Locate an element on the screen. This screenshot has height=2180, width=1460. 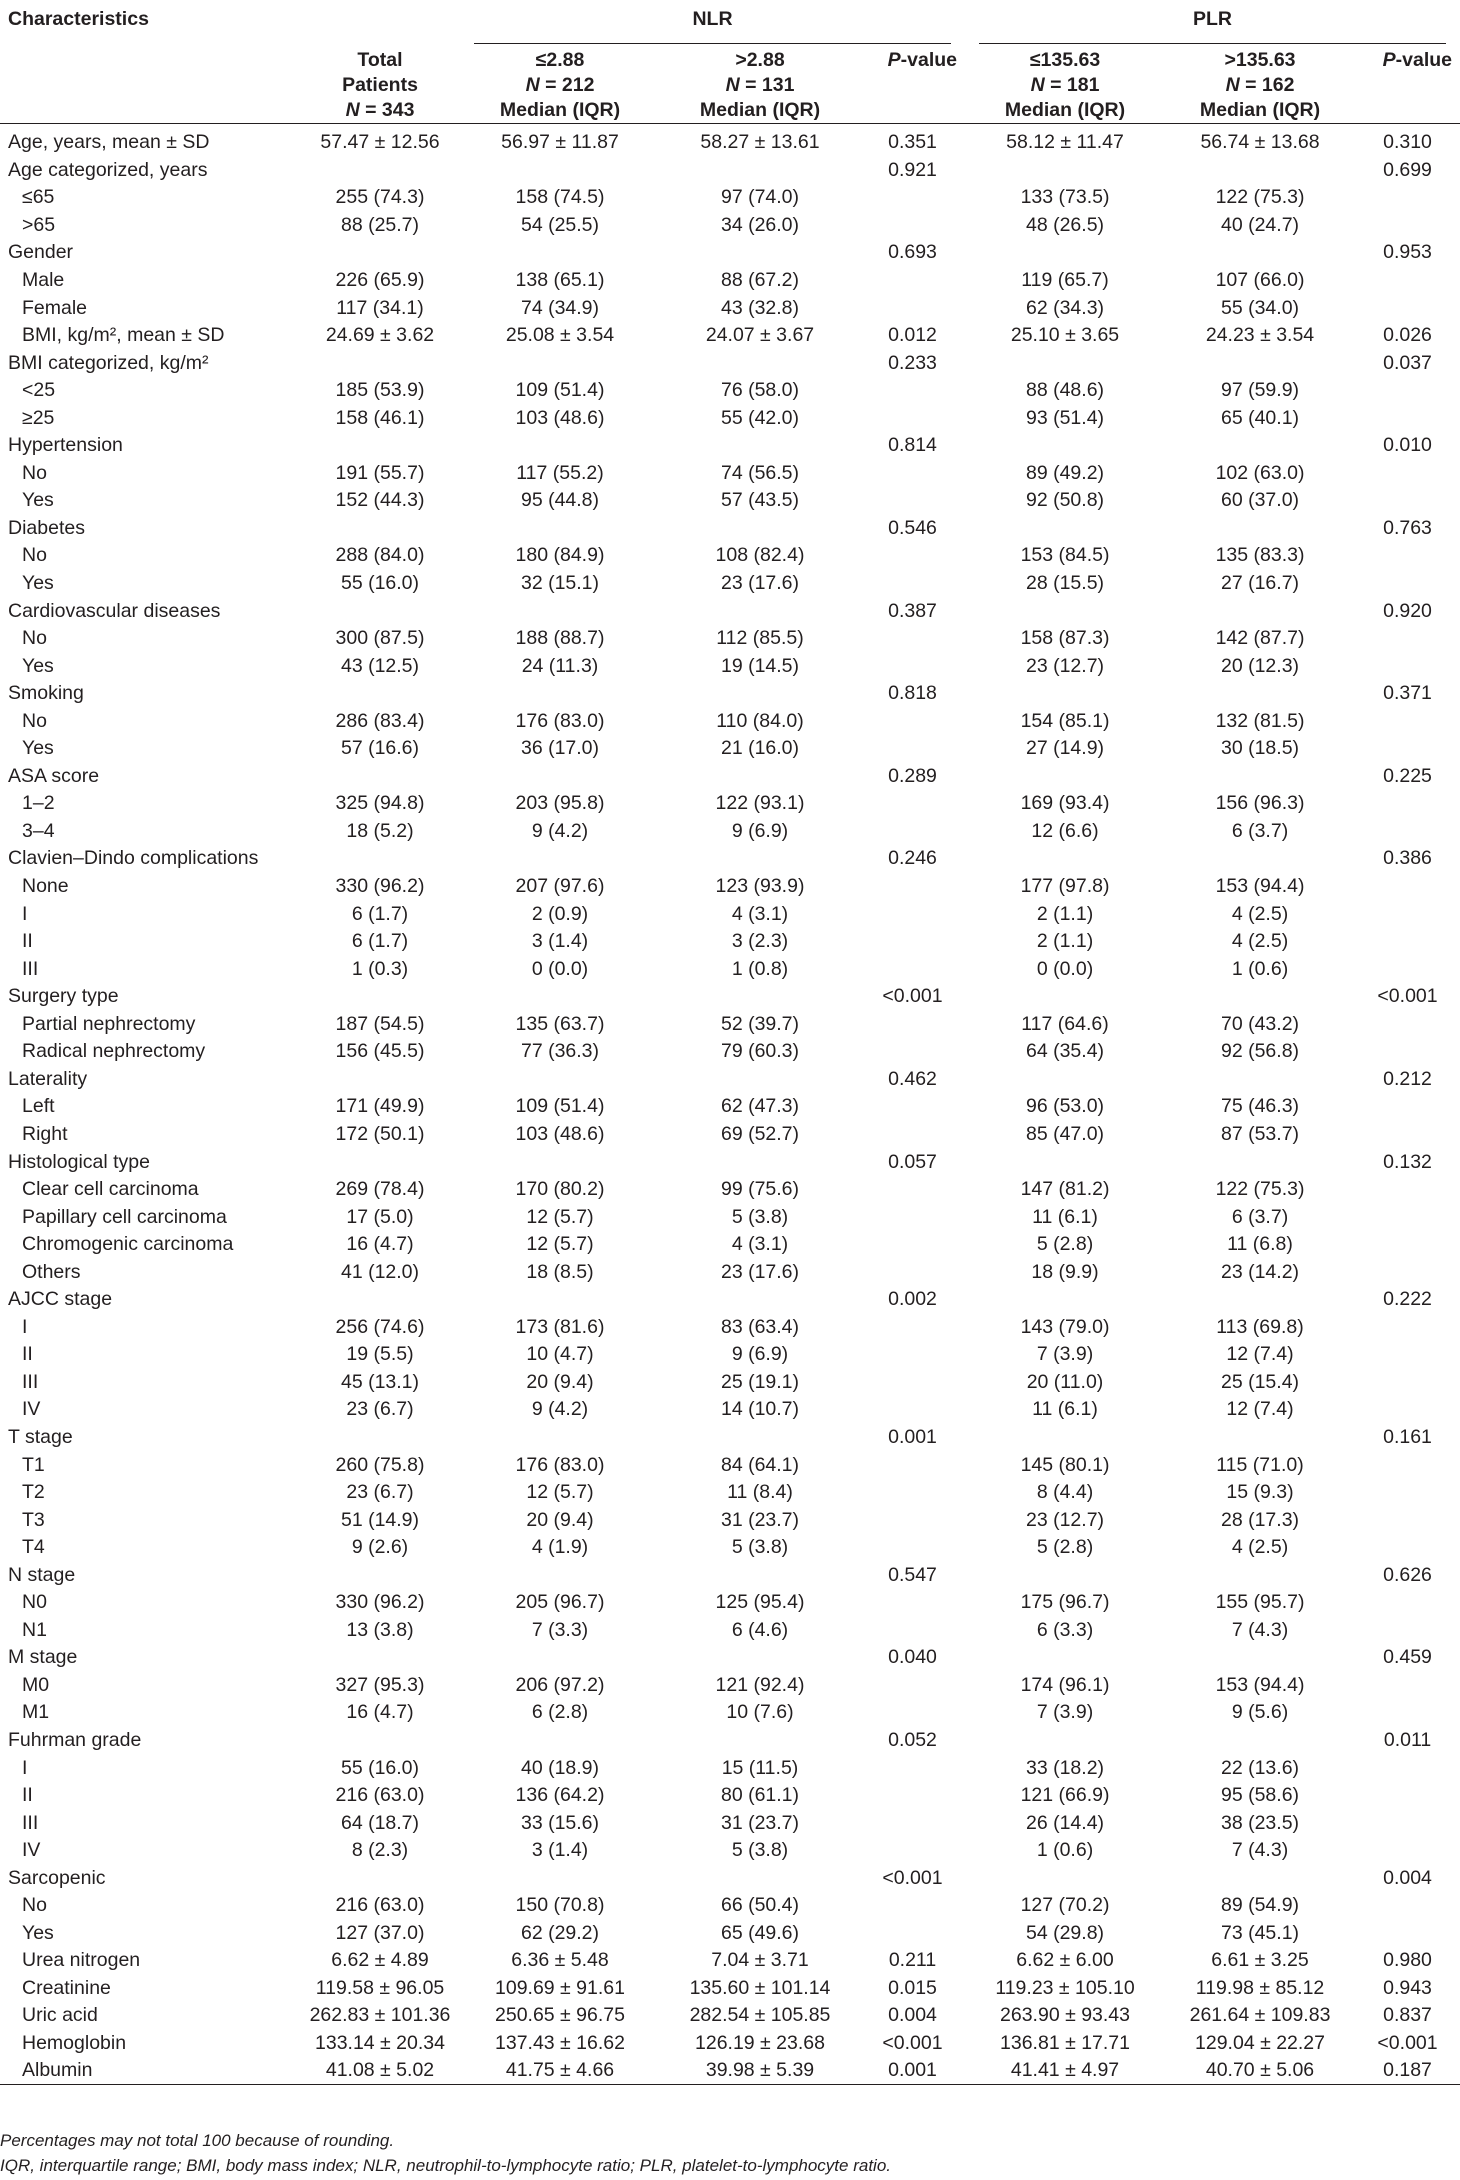
cell-nlr-p: 0.351 is located at coordinates (912, 142).